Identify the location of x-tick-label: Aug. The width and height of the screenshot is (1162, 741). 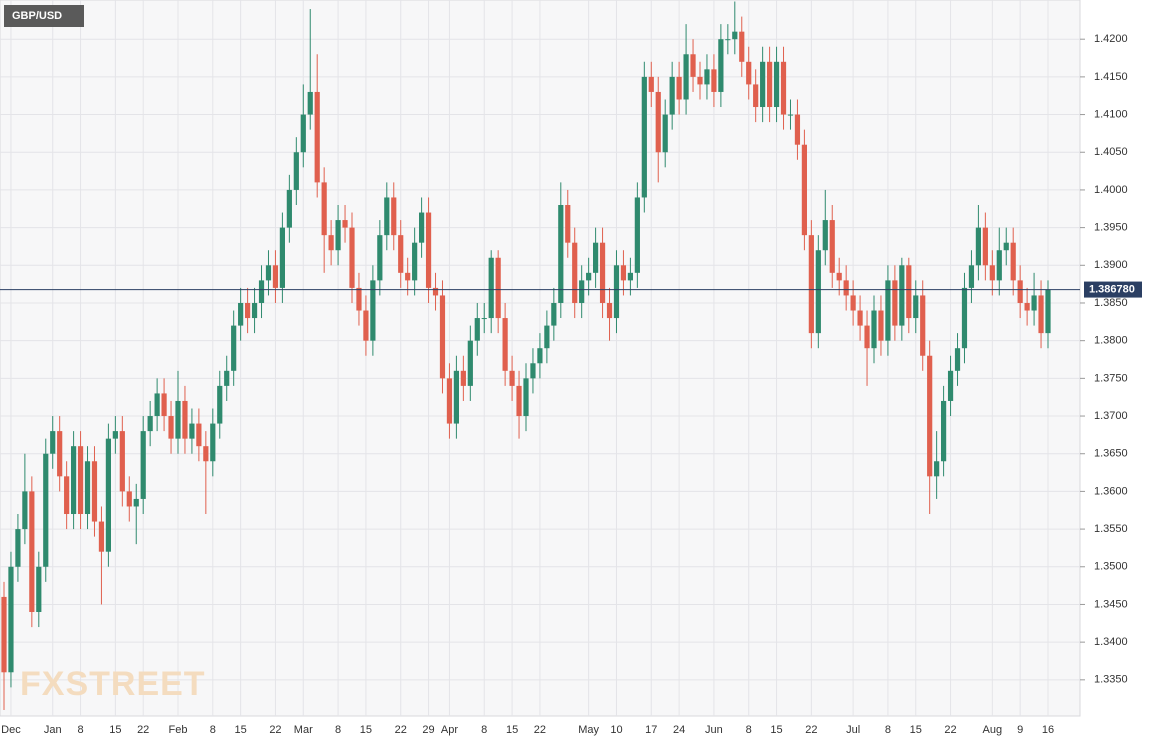
(993, 730).